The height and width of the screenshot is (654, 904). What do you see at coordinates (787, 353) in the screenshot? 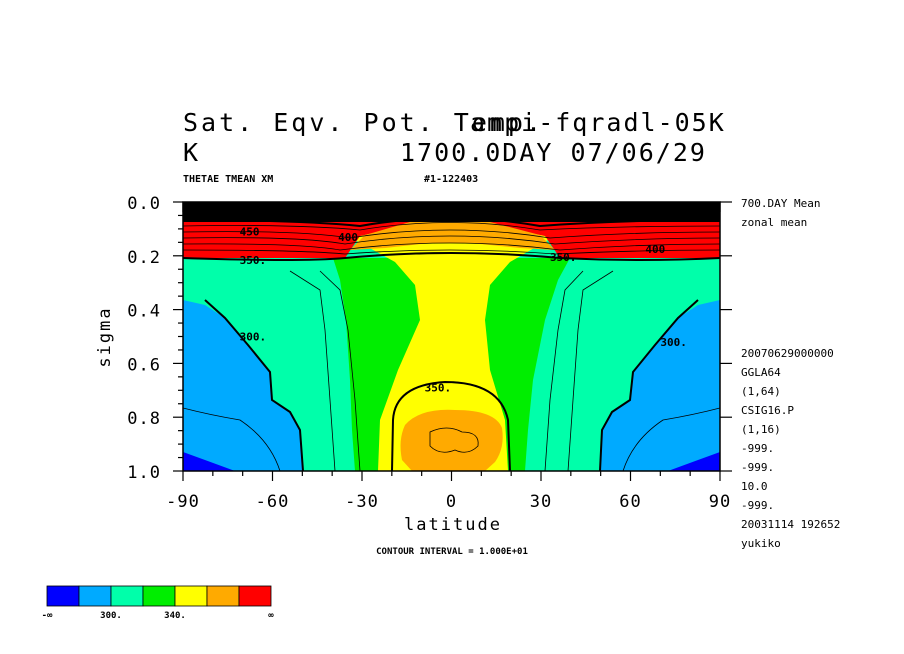
I see `meta-line: 20070629000000` at bounding box center [787, 353].